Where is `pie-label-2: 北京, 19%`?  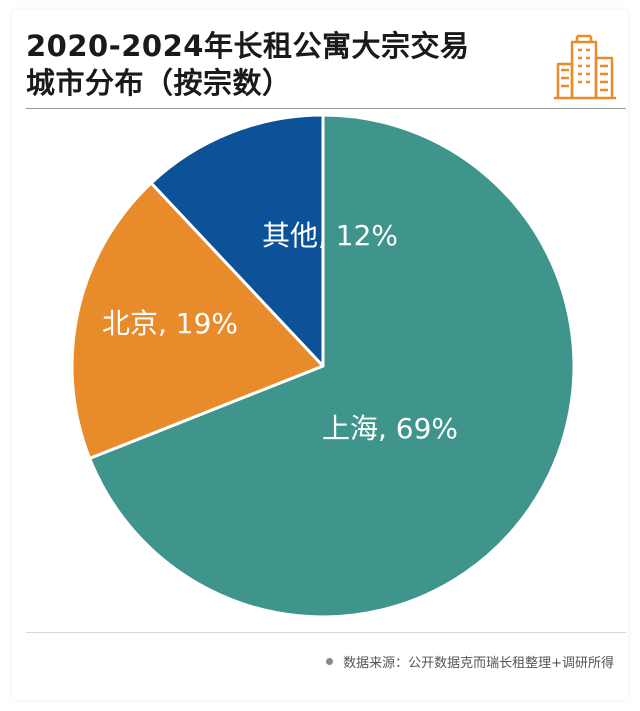 pie-label-2: 北京, 19% is located at coordinates (170, 323).